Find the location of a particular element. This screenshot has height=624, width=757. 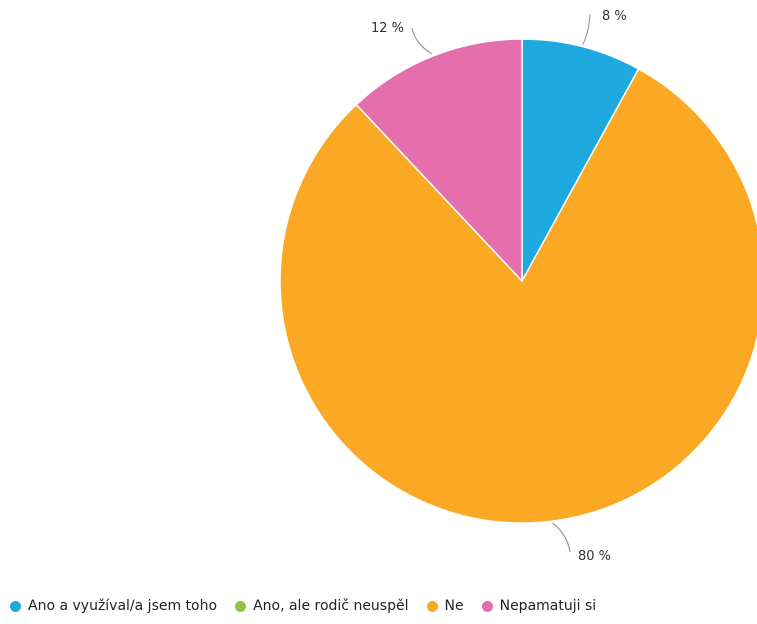

legend-item-nepamatuji-si: Nepamatuji si is located at coordinates (539, 606).